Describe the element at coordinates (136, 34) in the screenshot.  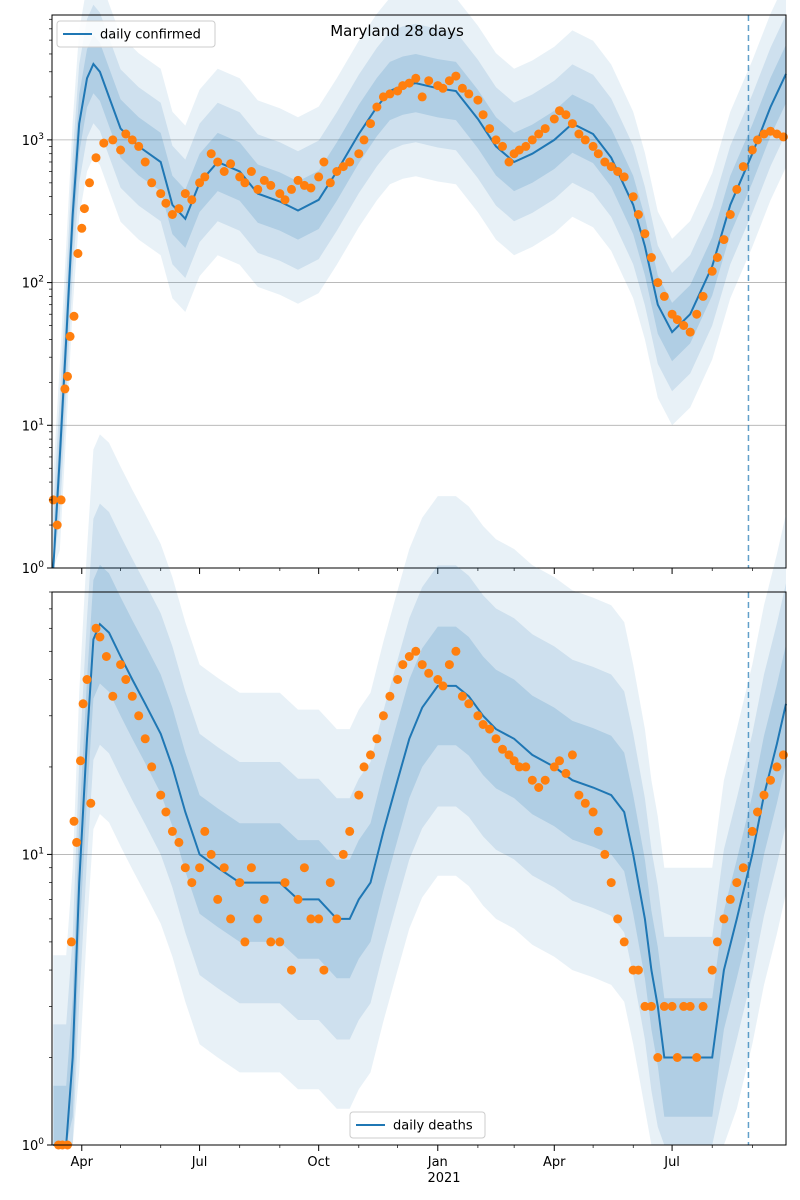
I see `top-legend: daily confirmed` at that location.